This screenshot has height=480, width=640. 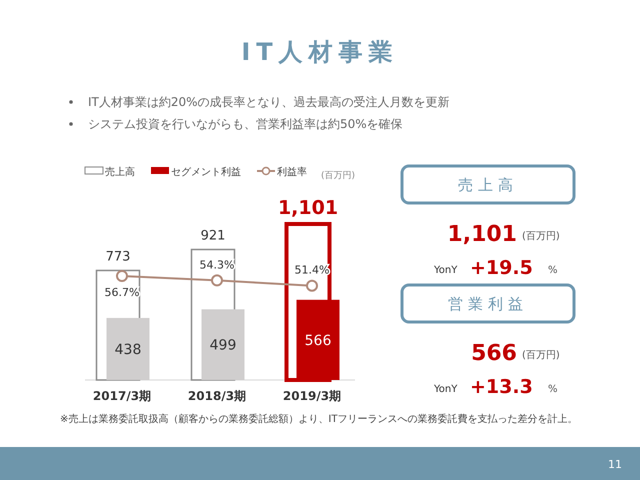 What do you see at coordinates (501, 268) in the screenshot?
I see `text: +19.5` at bounding box center [501, 268].